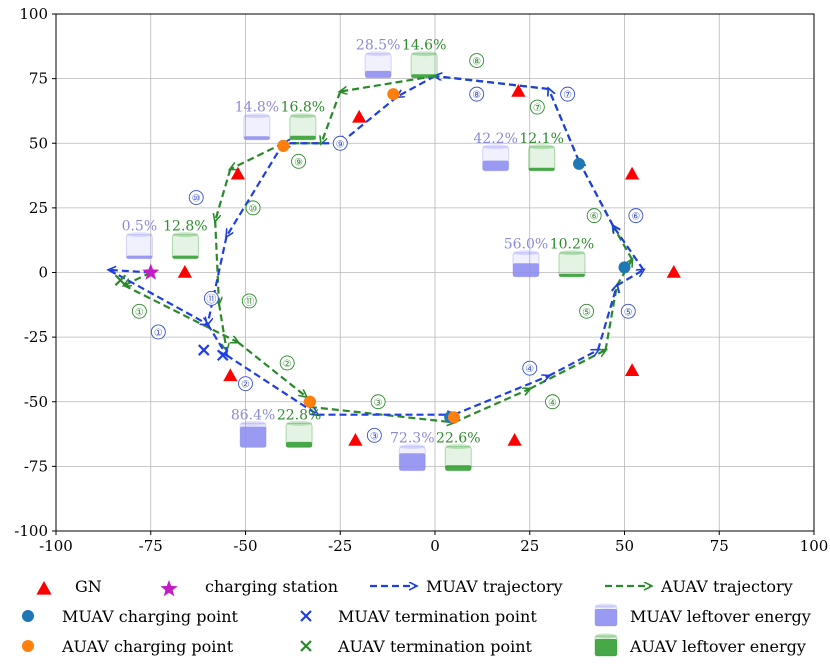 This screenshot has width=830, height=664. I want to click on muav-waypoint-label: ②, so click(245, 385).